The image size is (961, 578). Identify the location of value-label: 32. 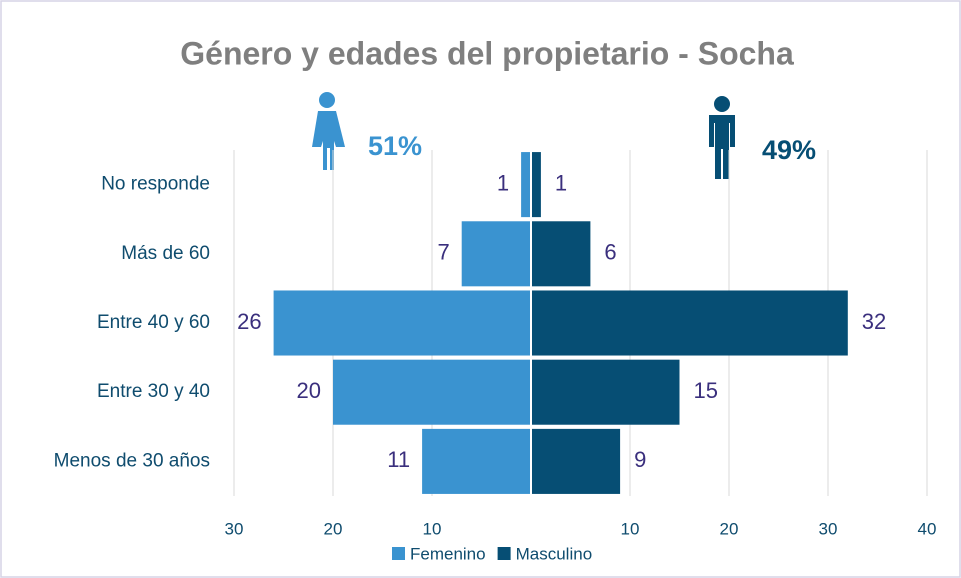
(874, 321).